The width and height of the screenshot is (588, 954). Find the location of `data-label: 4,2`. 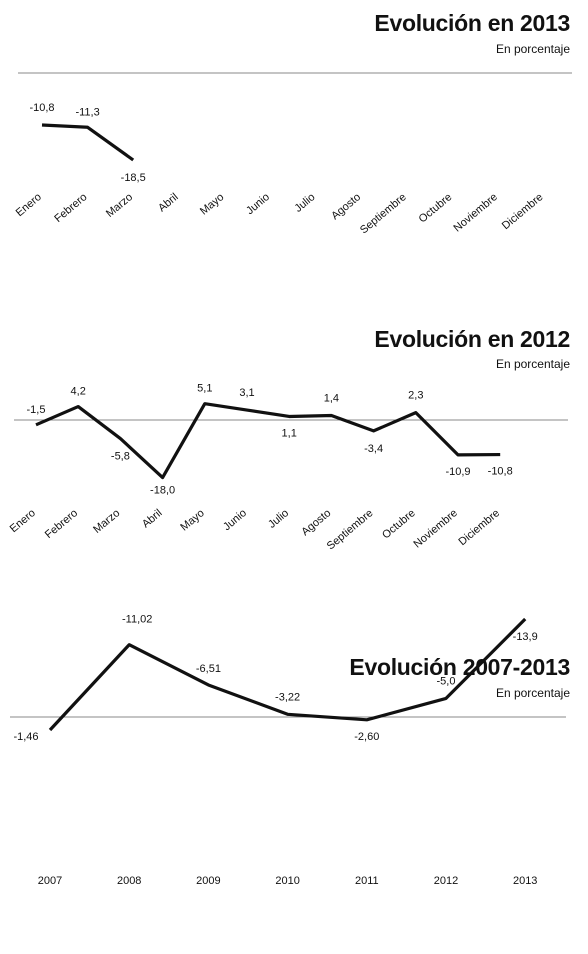

data-label: 4,2 is located at coordinates (78, 392).